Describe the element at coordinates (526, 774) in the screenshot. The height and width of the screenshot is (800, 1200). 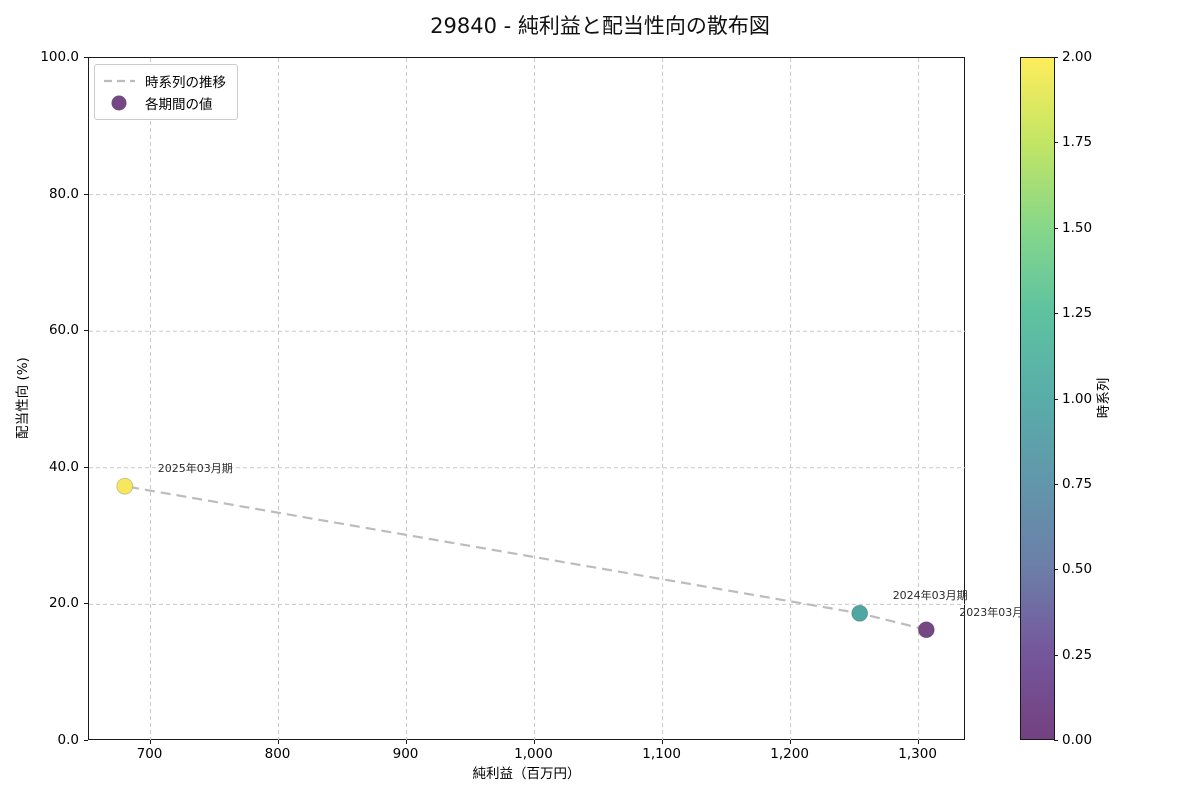
I see `x-axis-label: 純利益（百万円）` at that location.